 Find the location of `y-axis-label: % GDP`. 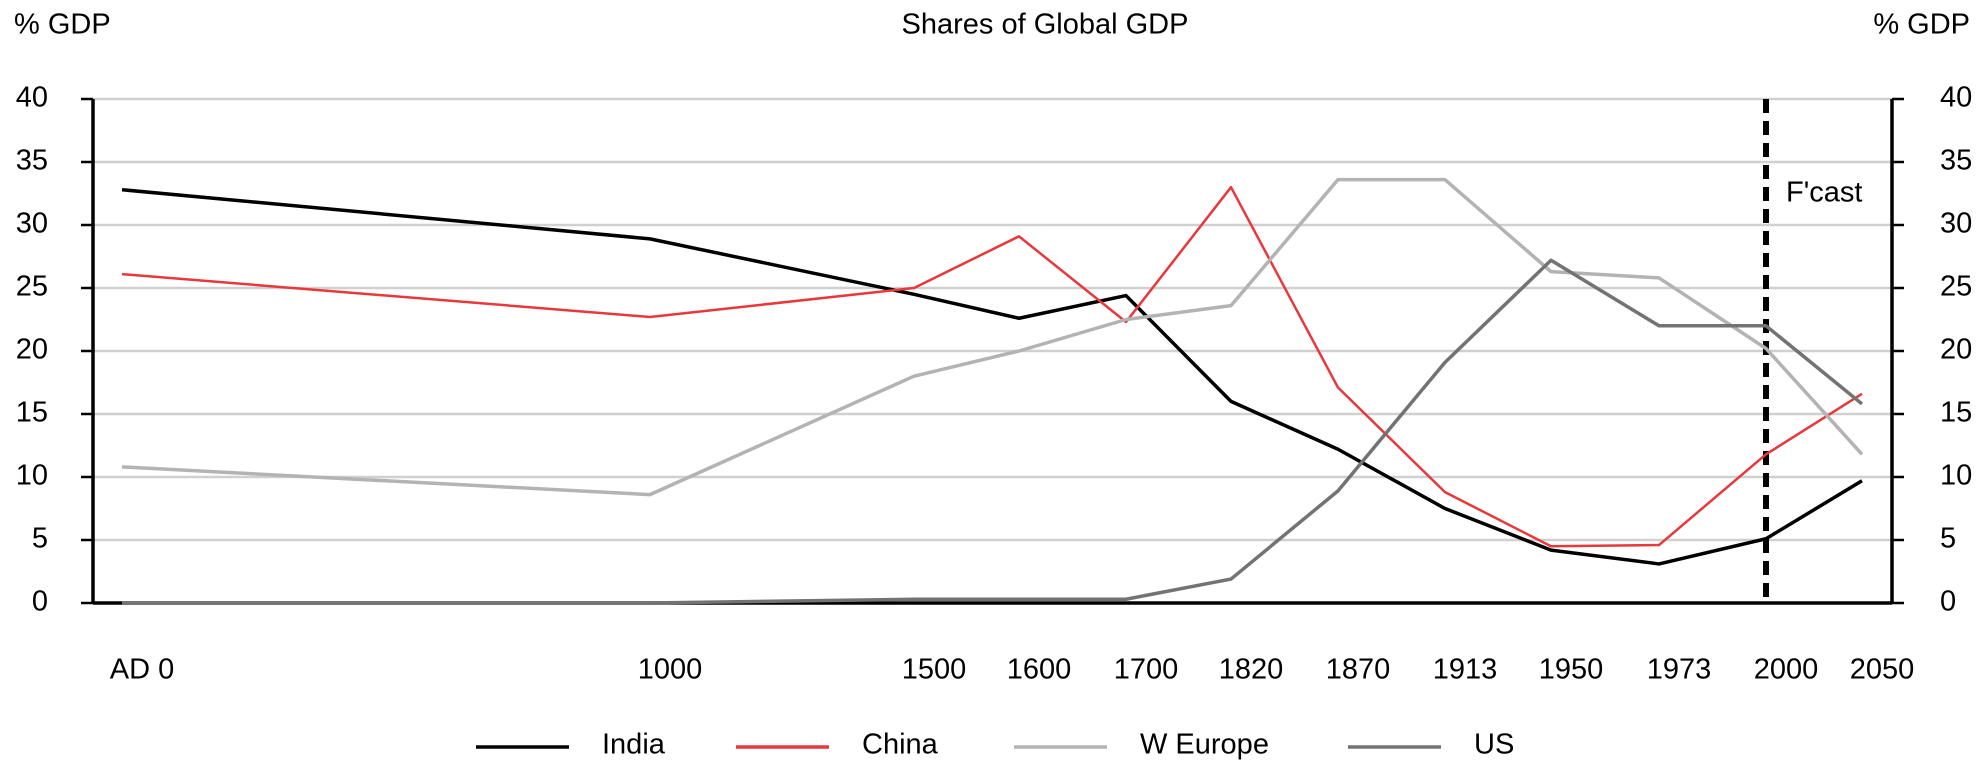

y-axis-label: % GDP is located at coordinates (62, 25).